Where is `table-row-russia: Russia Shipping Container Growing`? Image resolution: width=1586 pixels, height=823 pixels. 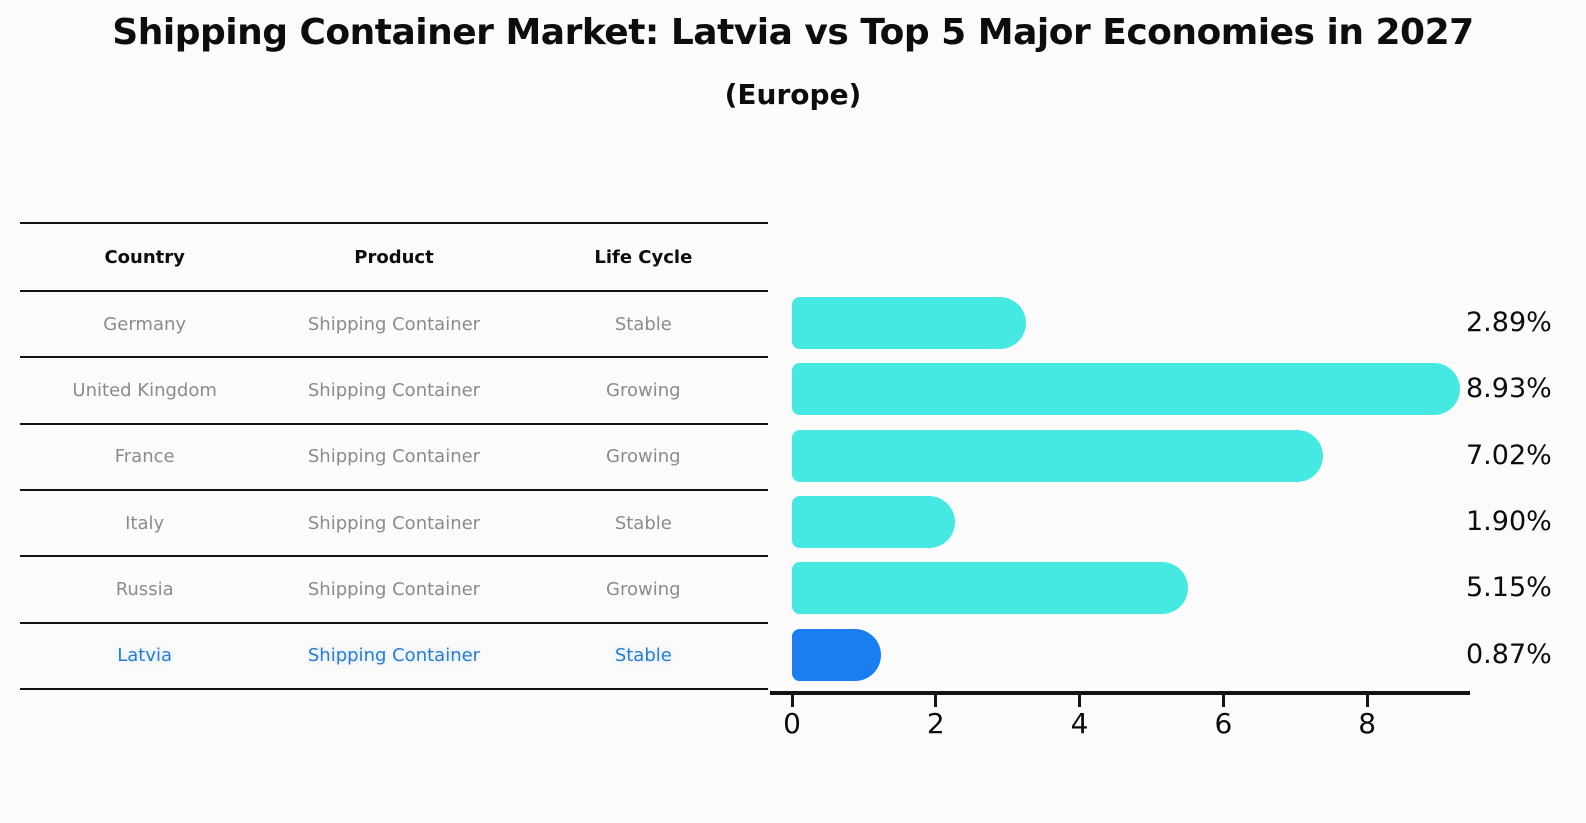
table-row-russia: Russia Shipping Container Growing is located at coordinates (394, 590).